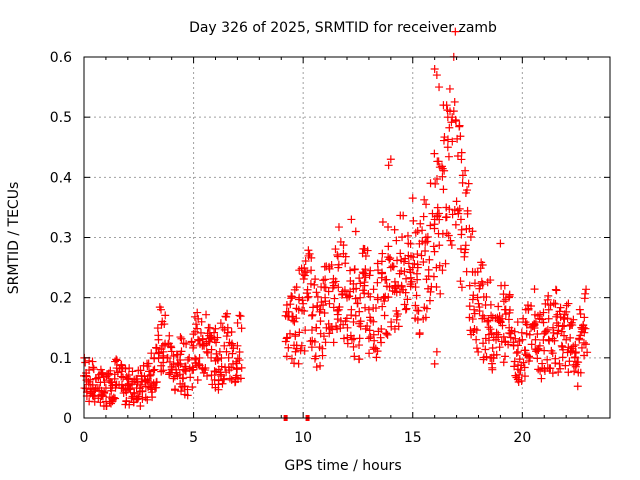 The height and width of the screenshot is (480, 640). I want to click on y-tick-label: 0.4, so click(61, 178).